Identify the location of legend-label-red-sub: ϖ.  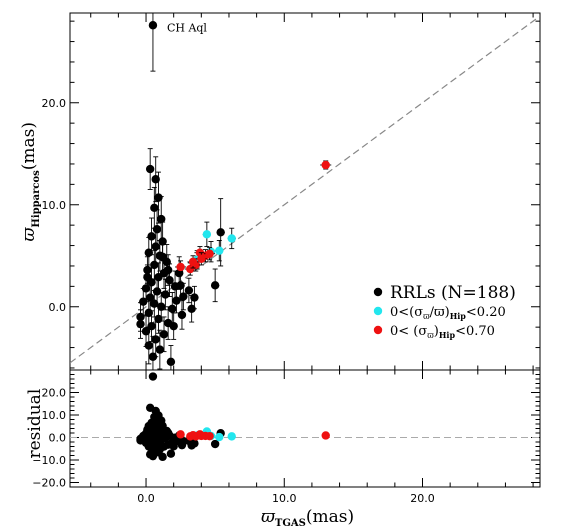
(430, 335).